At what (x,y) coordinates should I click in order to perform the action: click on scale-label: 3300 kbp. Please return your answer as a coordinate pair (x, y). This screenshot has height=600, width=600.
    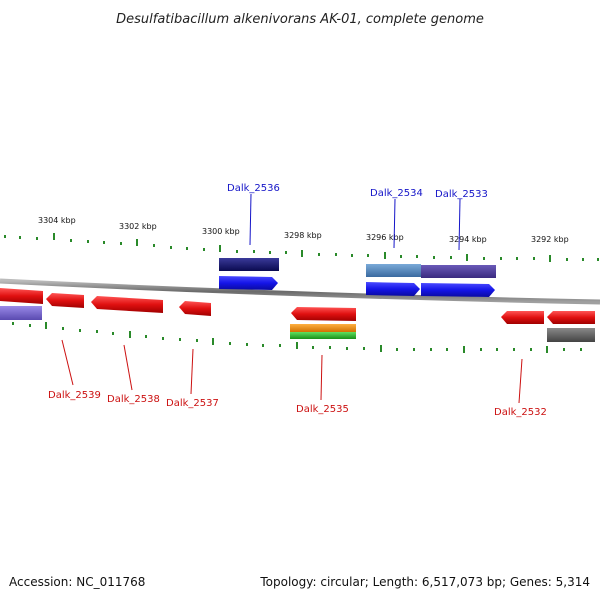
    Looking at the image, I should click on (221, 231).